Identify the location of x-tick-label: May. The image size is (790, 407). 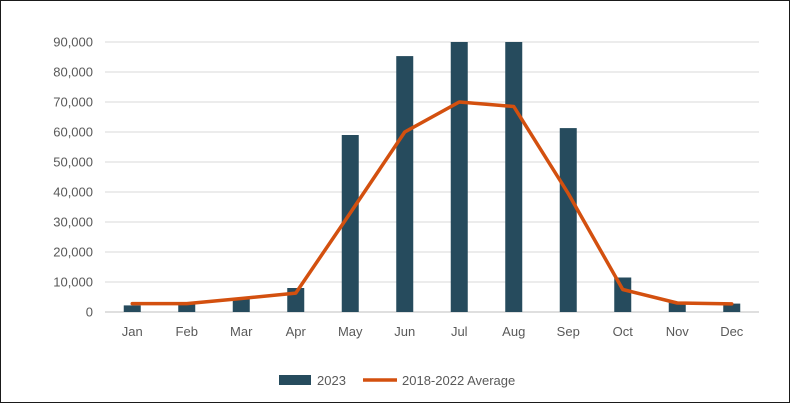
(350, 331).